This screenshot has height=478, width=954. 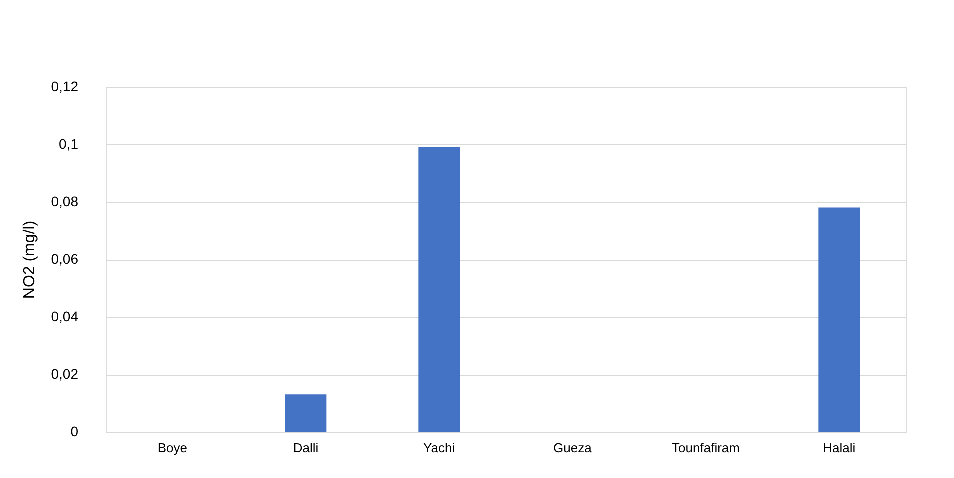 What do you see at coordinates (440, 448) in the screenshot?
I see `x-tick-label: Yachi` at bounding box center [440, 448].